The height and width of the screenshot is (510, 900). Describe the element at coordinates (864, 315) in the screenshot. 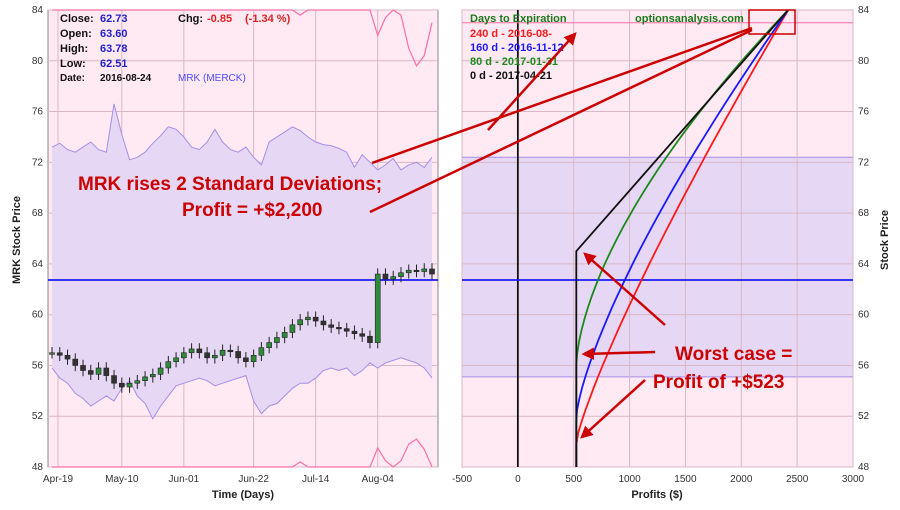

I see `right-y-tick: 60` at that location.